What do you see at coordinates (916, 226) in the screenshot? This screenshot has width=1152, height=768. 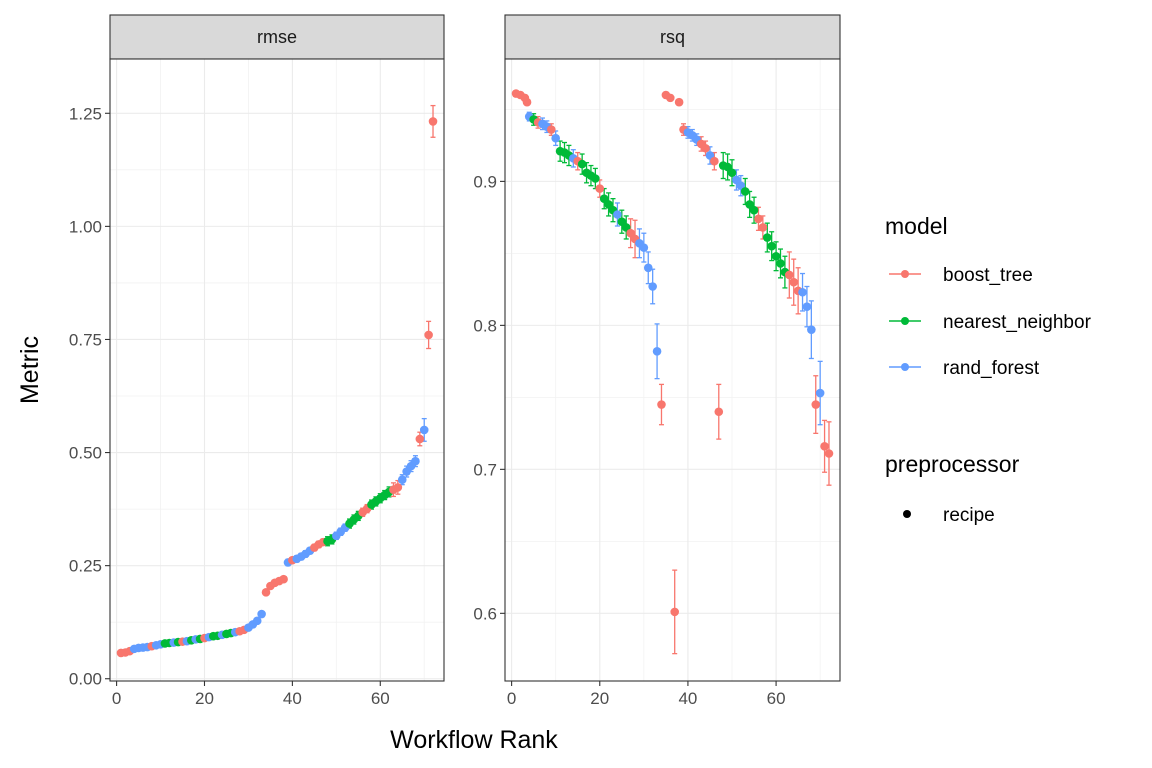 I see `legend-title-model: model` at bounding box center [916, 226].